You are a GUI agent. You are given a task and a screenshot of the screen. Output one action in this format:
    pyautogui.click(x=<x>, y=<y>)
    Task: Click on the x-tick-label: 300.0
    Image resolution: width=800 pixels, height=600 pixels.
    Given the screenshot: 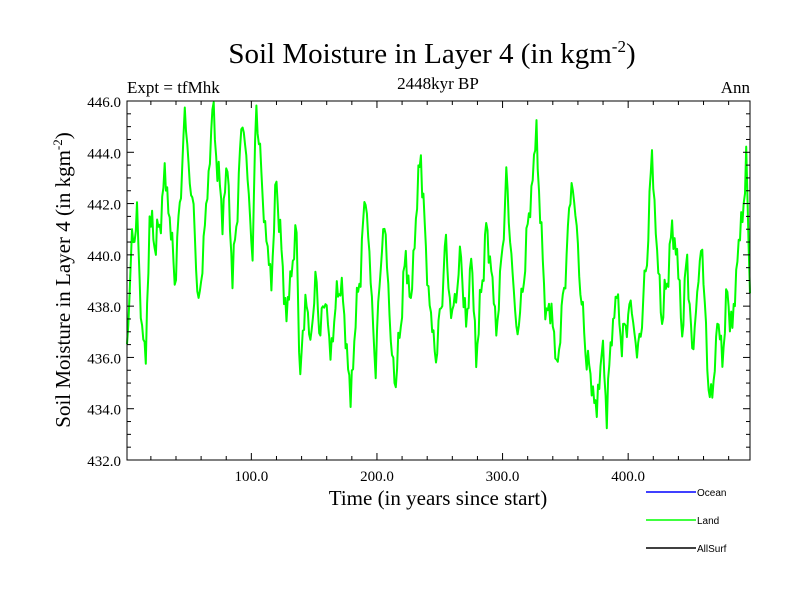 What is the action you would take?
    pyautogui.click(x=503, y=477)
    